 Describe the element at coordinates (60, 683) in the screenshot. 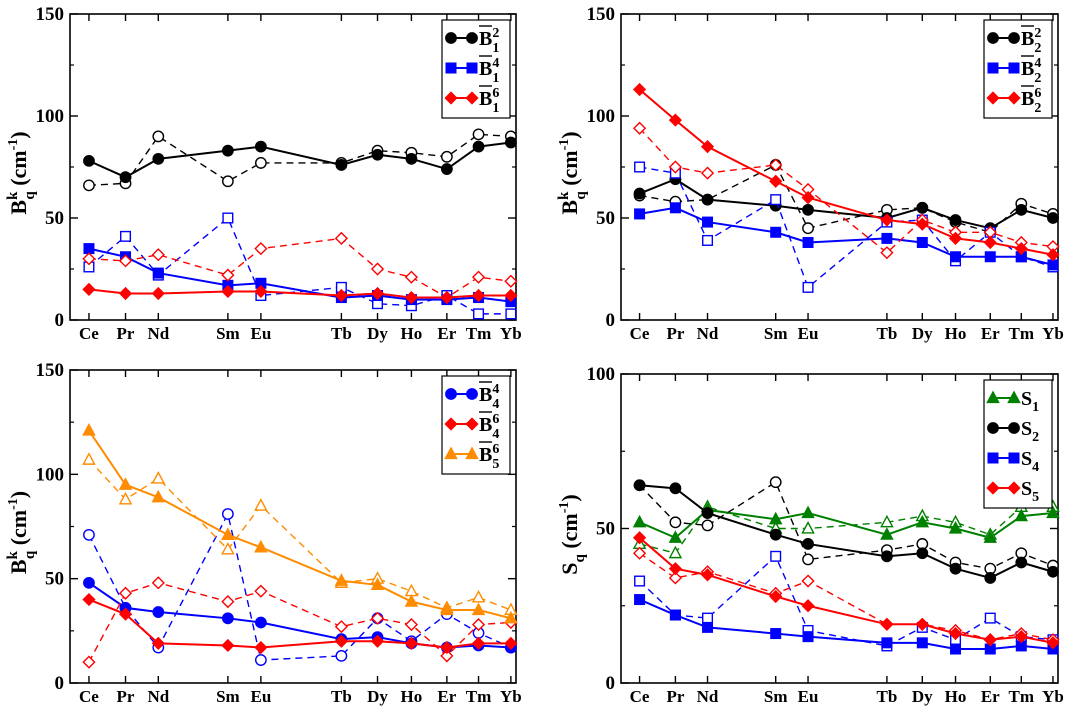

I see `y-tick-label: 0` at that location.